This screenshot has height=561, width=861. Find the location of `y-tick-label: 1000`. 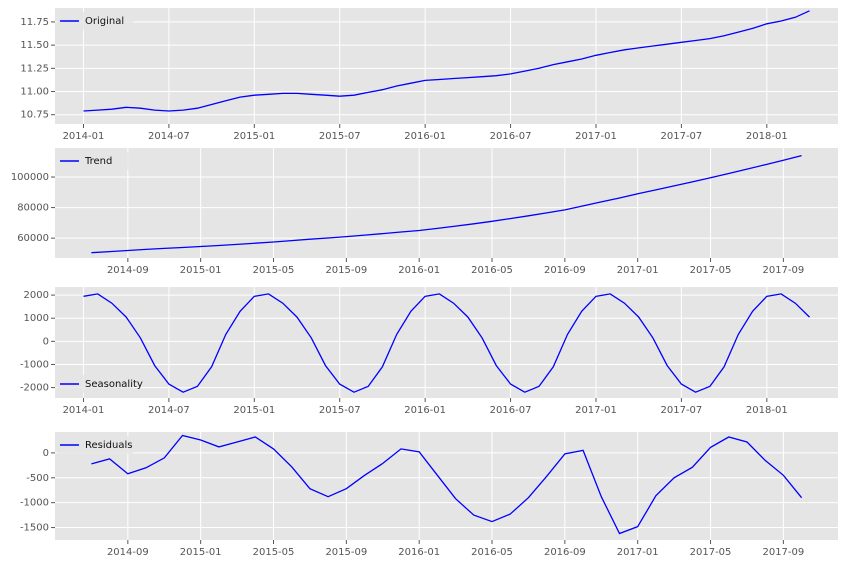

y-tick-label: 1000 is located at coordinates (36, 318).